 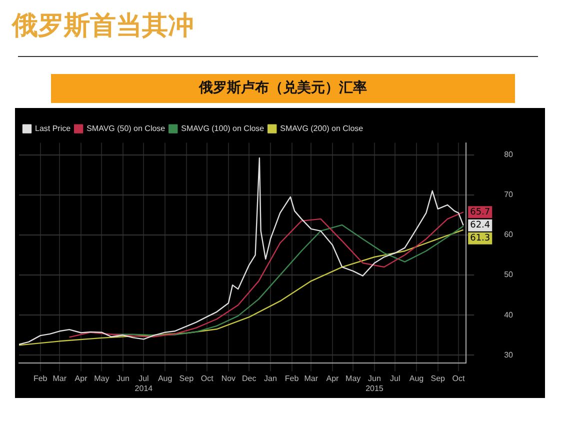 What do you see at coordinates (270, 379) in the screenshot?
I see `x-tick-label: Jan` at bounding box center [270, 379].